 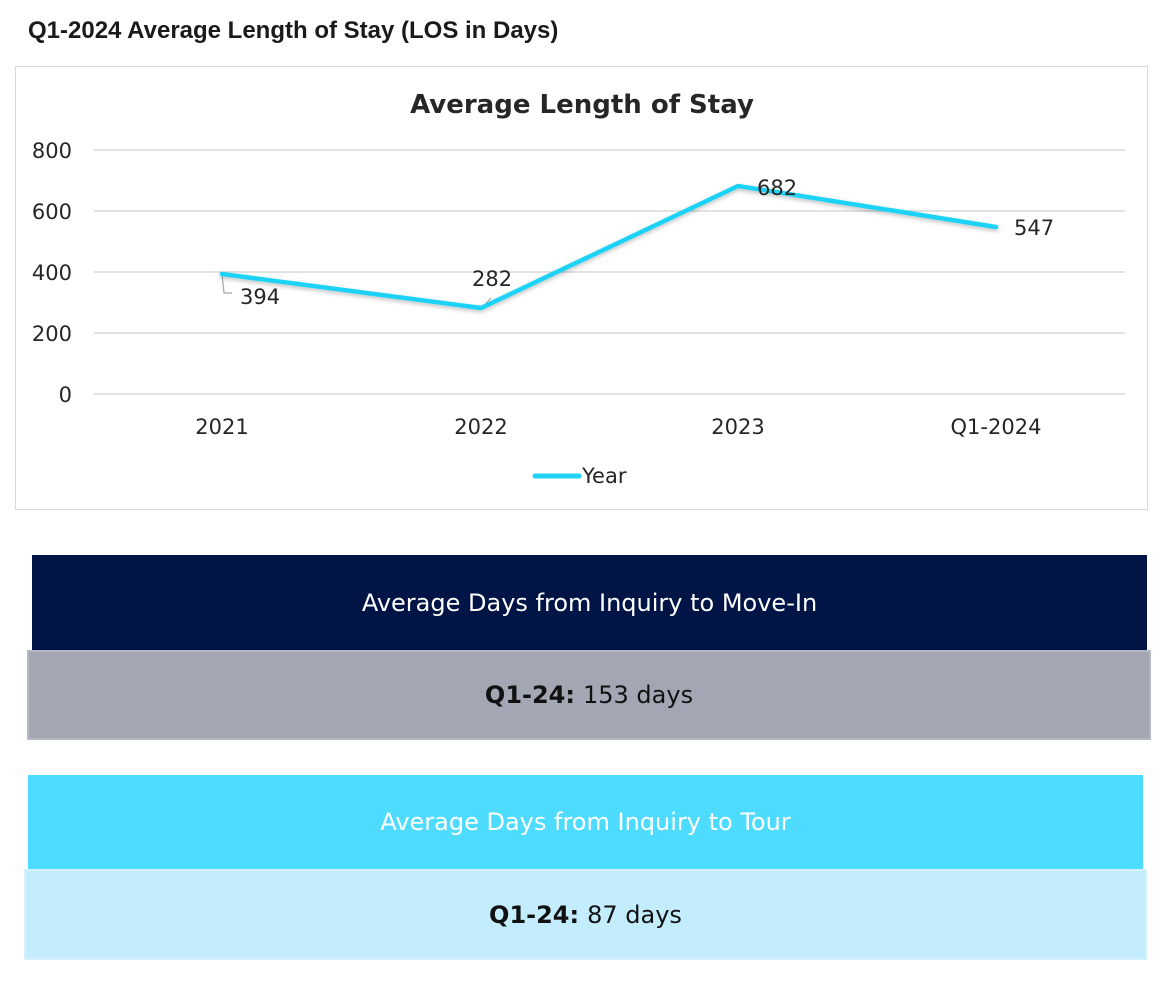 I want to click on y-tick: 0, so click(x=65, y=395).